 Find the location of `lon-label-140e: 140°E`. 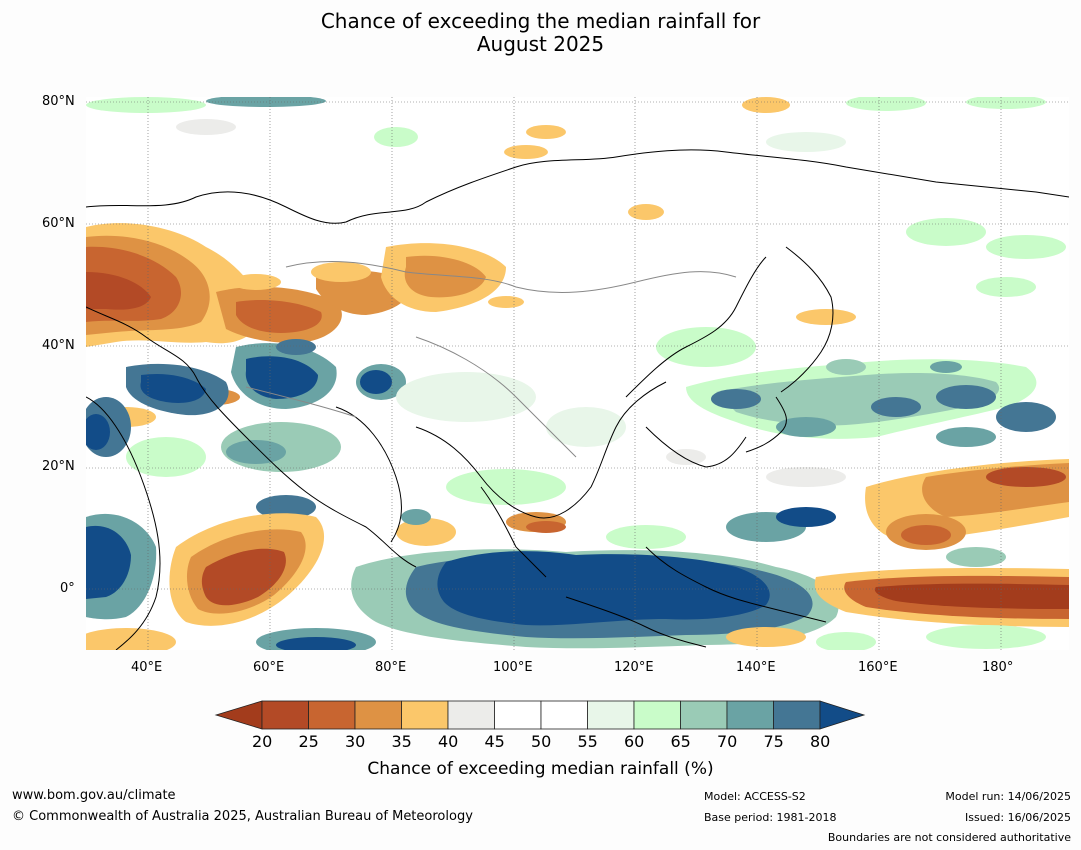

lon-label-140e: 140°E is located at coordinates (756, 667).